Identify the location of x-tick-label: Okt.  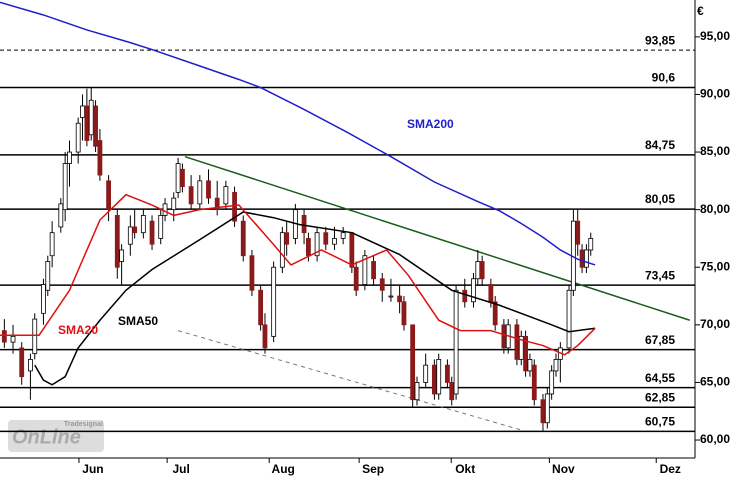
(465, 469).